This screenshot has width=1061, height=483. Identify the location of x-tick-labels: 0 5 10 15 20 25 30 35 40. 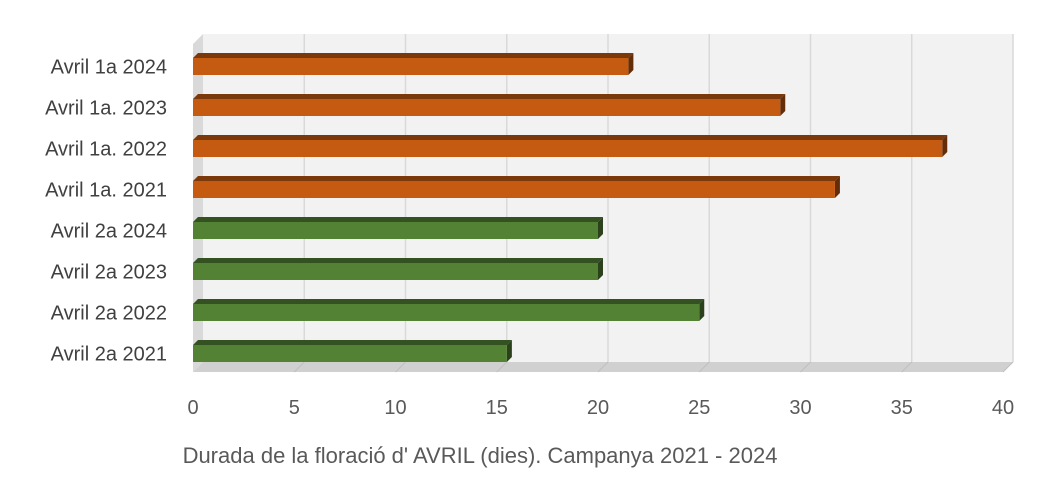
(600, 408).